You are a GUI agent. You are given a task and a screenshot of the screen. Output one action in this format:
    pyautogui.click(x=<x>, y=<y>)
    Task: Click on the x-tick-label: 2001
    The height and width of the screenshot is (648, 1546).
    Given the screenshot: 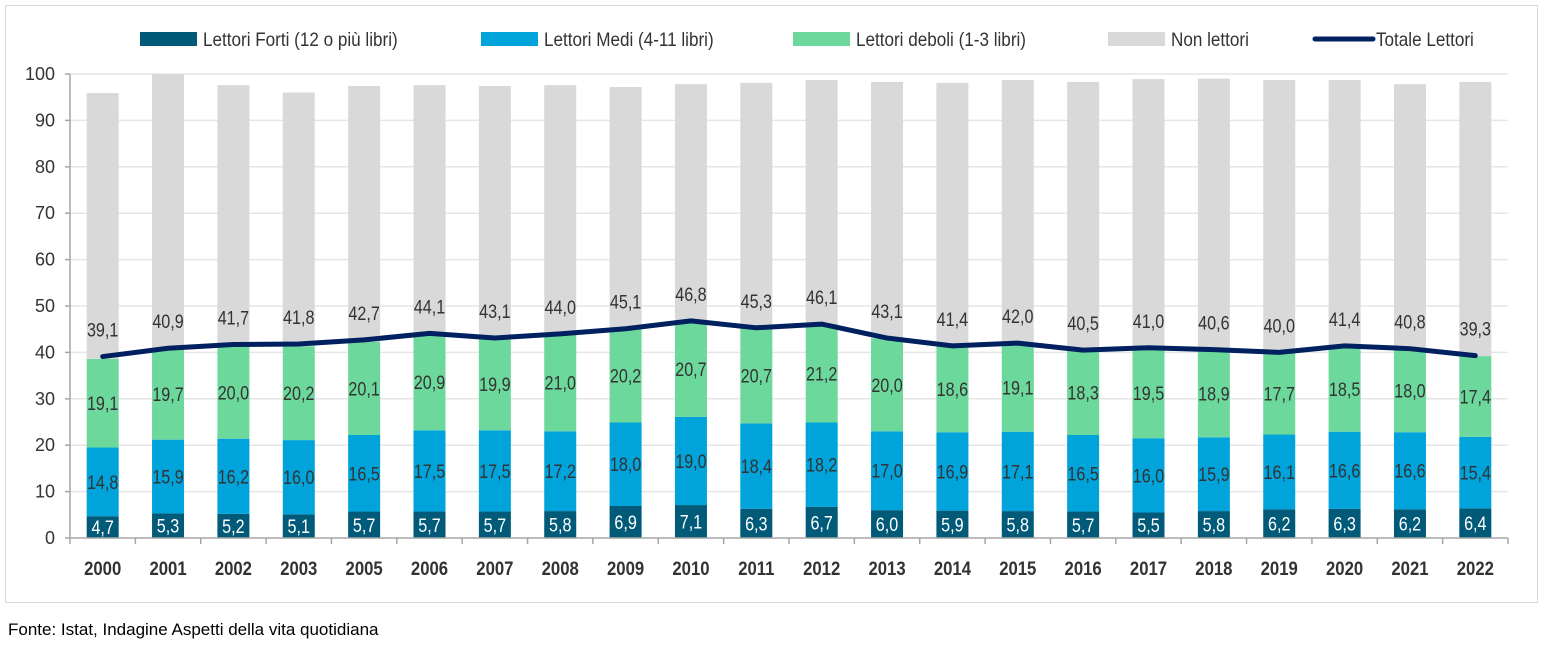 What is the action you would take?
    pyautogui.click(x=167, y=568)
    